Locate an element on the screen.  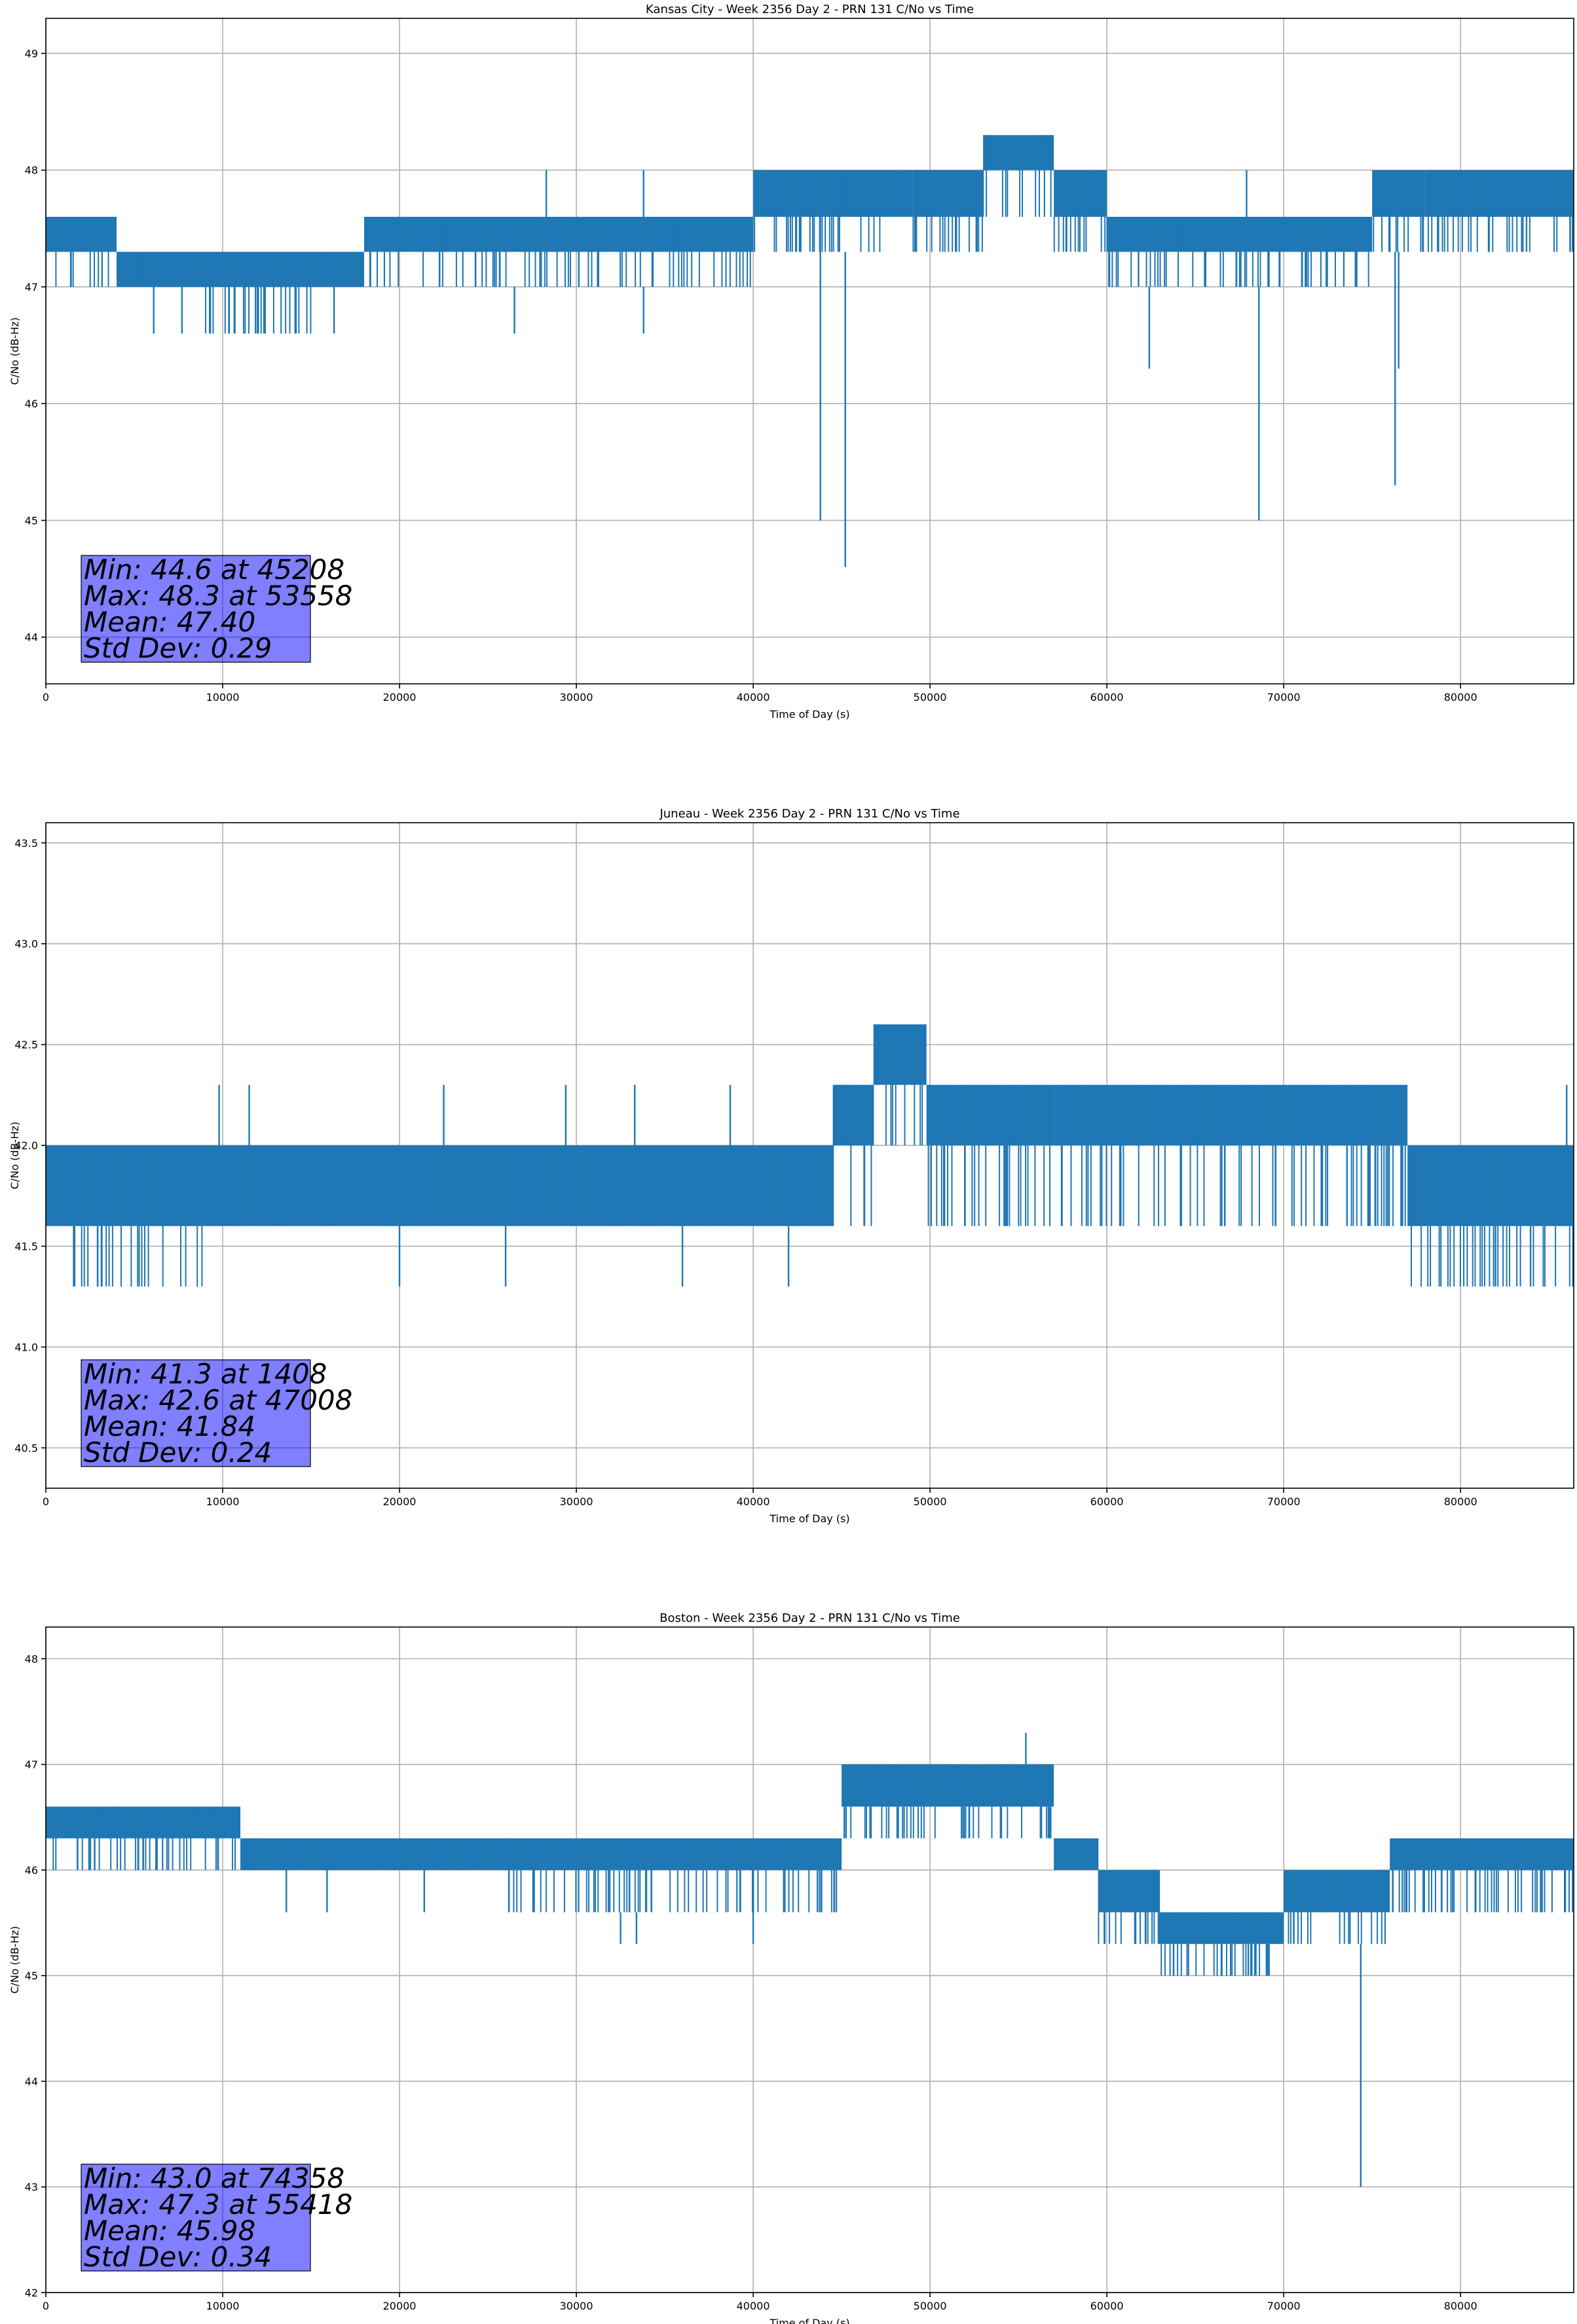
stats-line: Std Dev: 0.24 is located at coordinates (178, 1452).